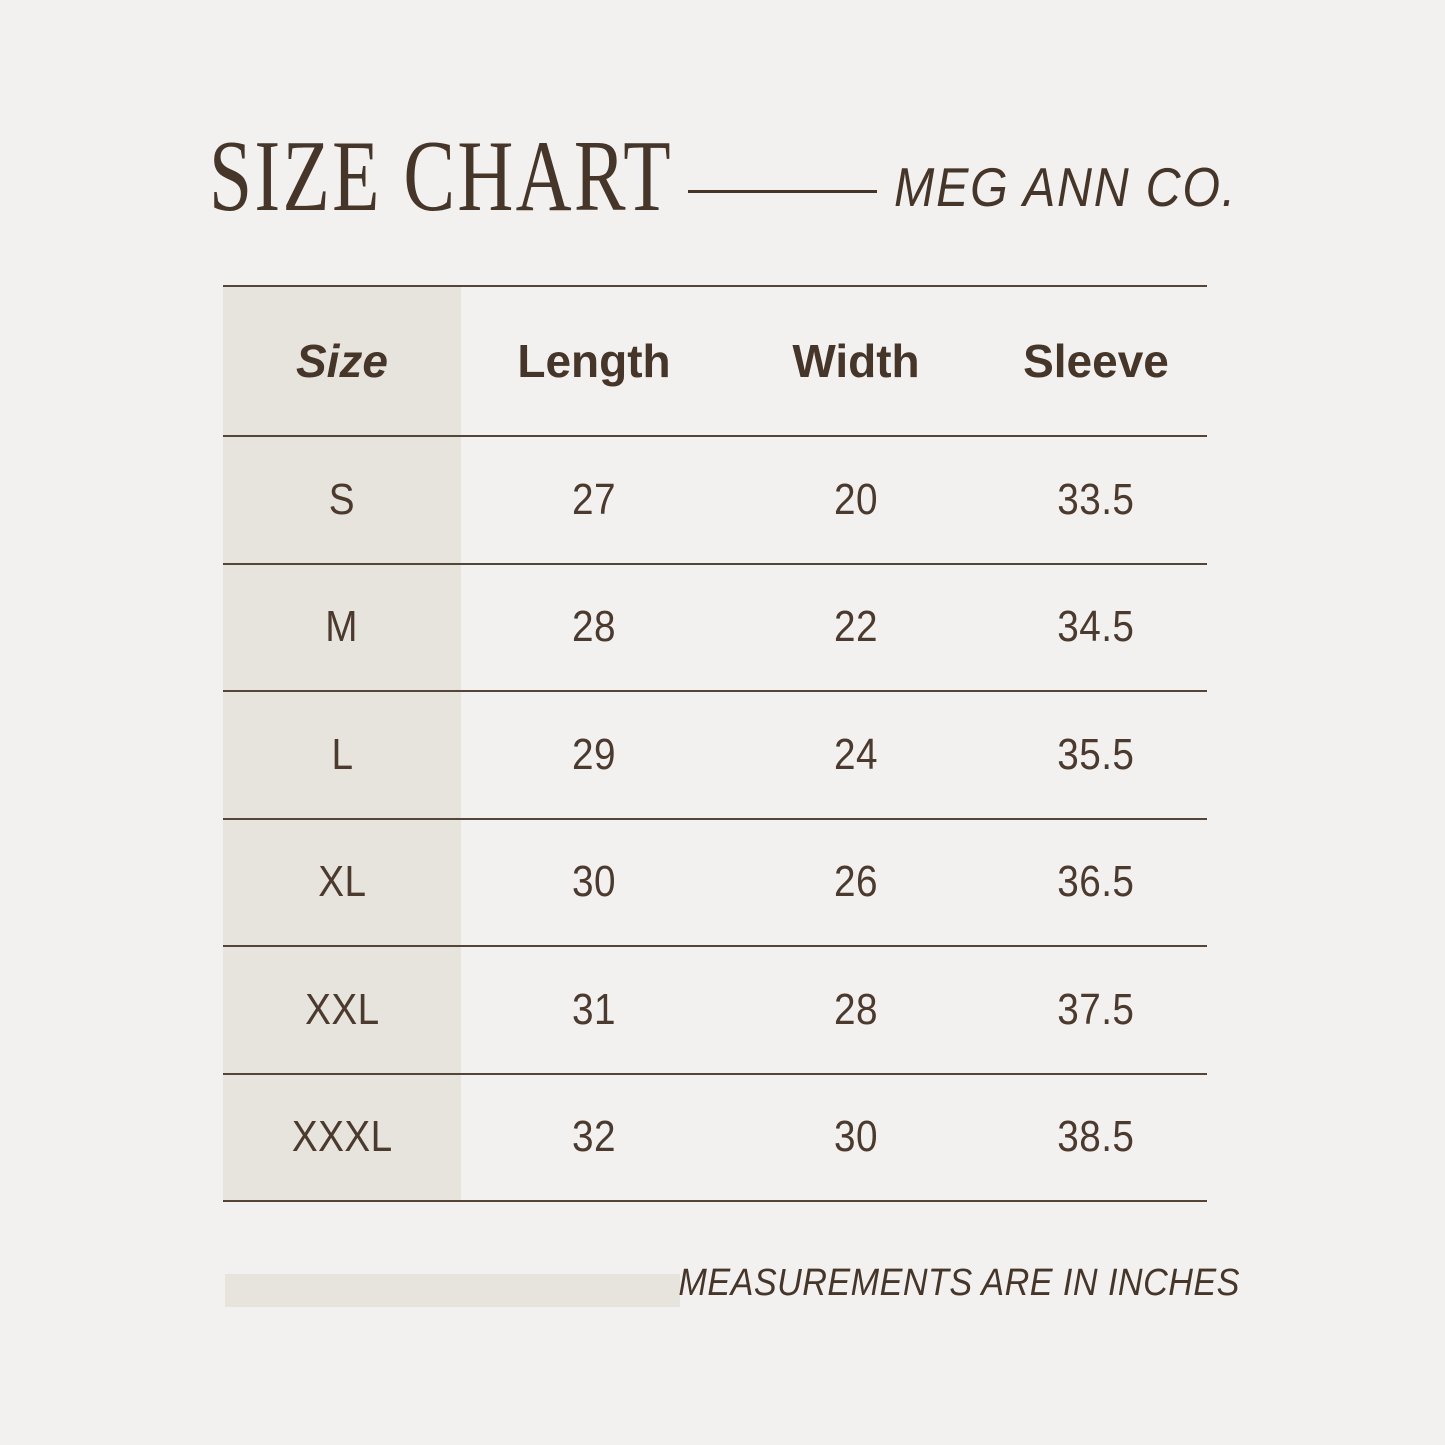  I want to click on sleeve-value: 34.5, so click(1096, 627).